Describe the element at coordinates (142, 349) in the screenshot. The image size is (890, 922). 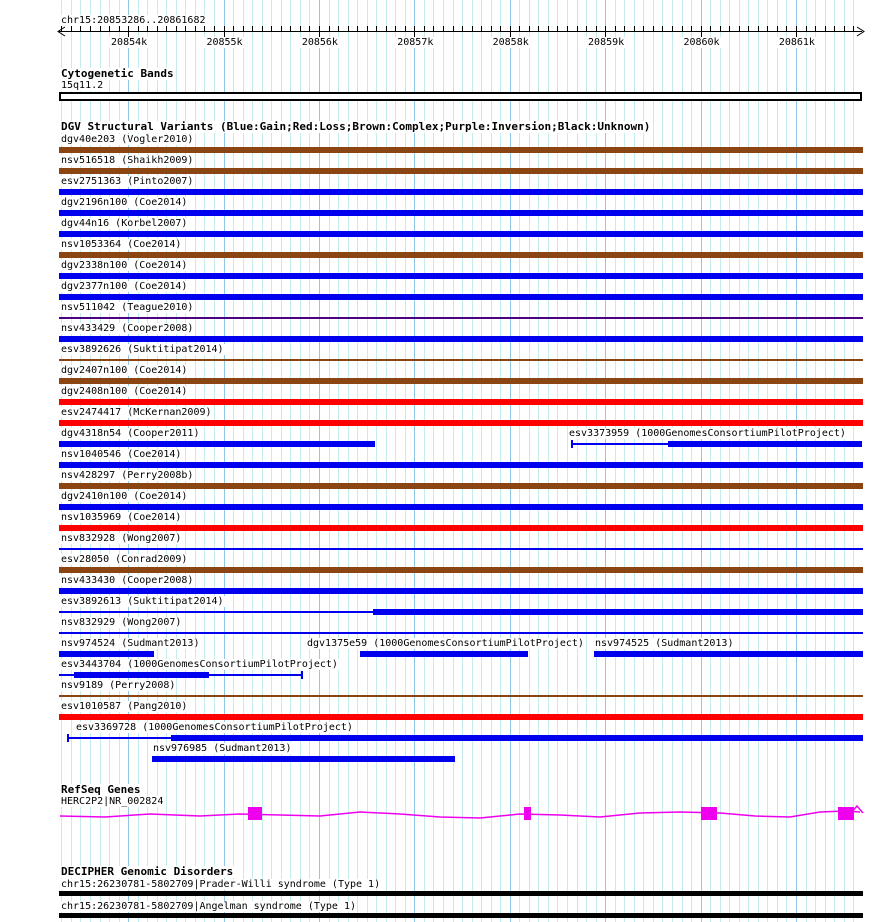
I see `variant-label: esv3892626 (Suktitipat2014)` at that location.